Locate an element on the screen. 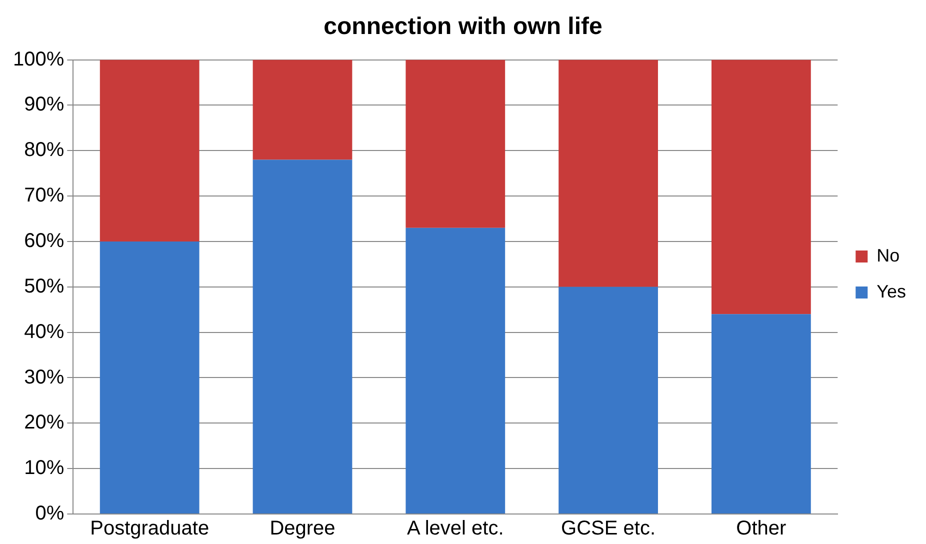  x-tick-label: Other is located at coordinates (761, 529).